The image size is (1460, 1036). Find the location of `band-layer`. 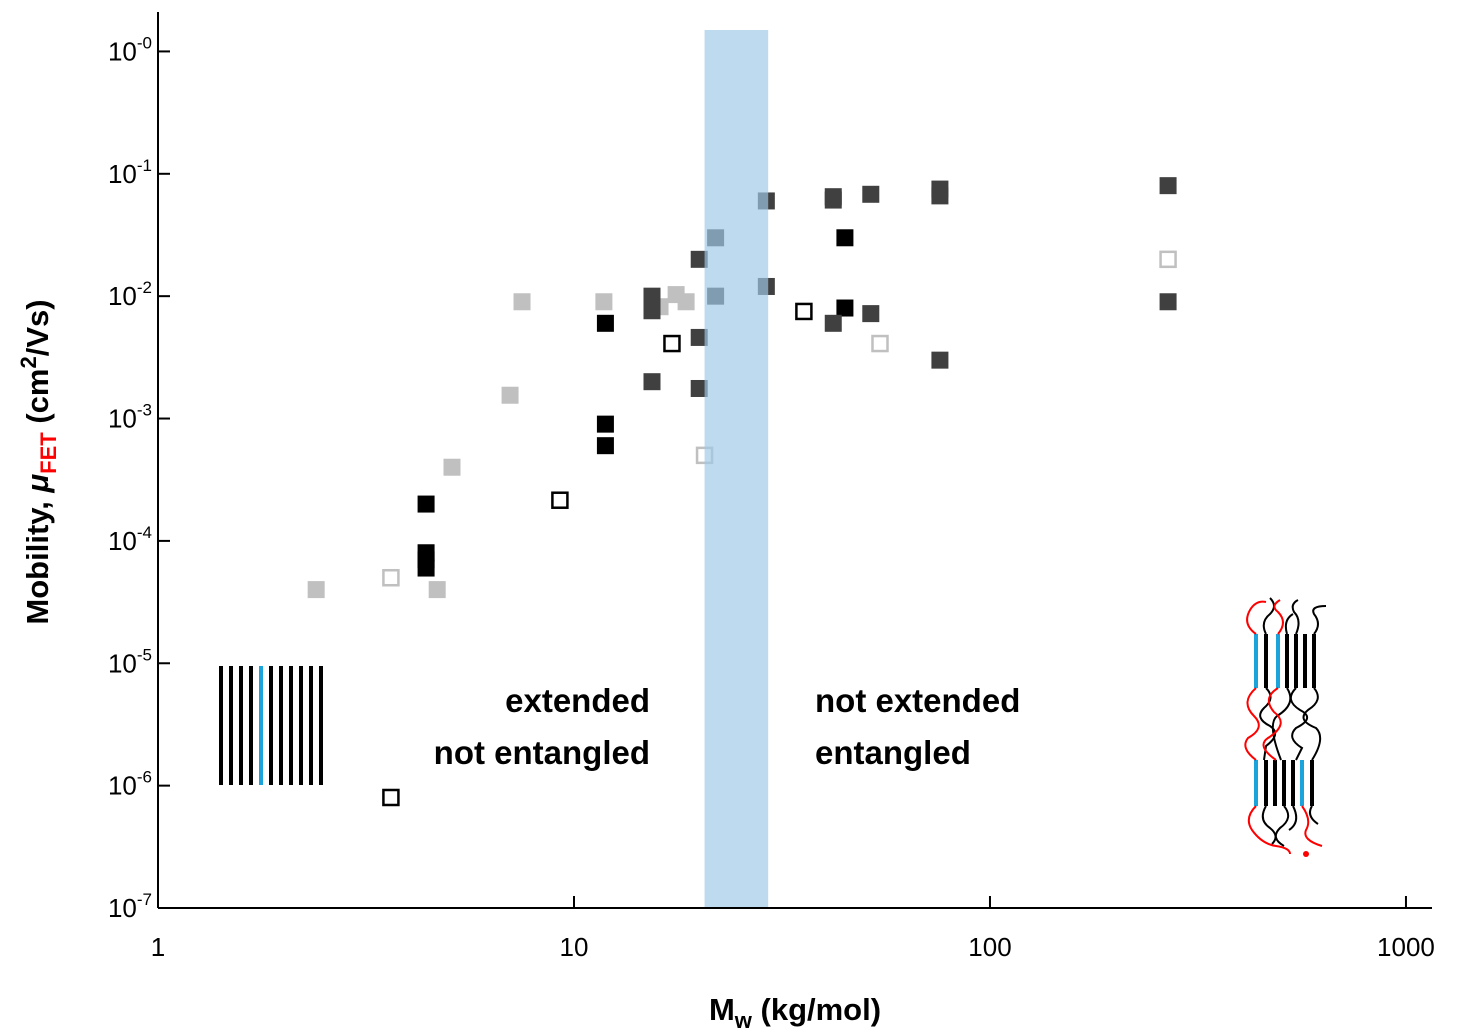

band-layer is located at coordinates (736, 469).